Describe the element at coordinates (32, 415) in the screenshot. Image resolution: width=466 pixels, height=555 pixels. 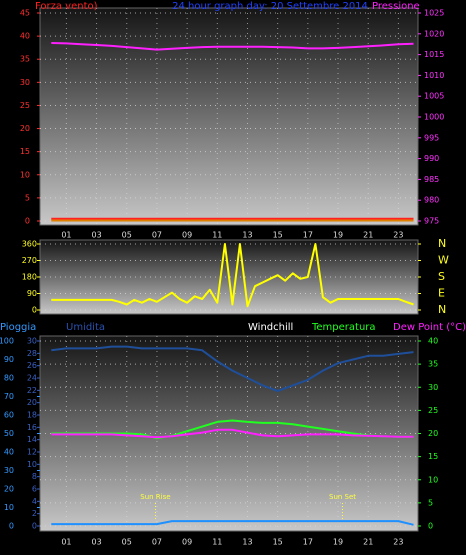
I see `y2-tick-label: 18` at that location.